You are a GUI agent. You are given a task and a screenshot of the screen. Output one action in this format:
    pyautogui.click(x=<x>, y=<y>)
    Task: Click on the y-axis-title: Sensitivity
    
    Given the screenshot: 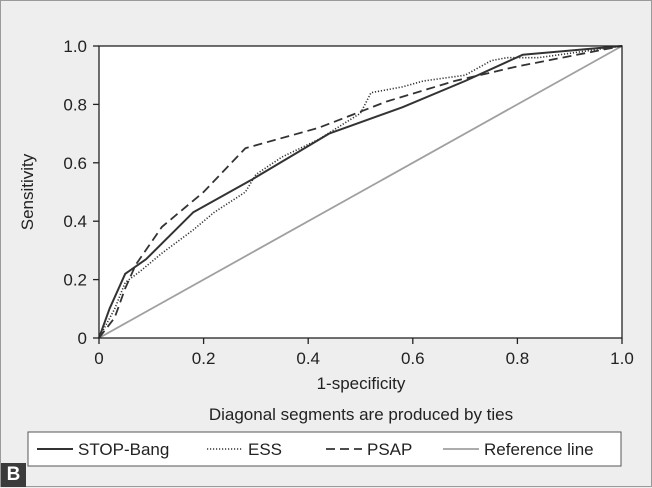 What is the action you would take?
    pyautogui.click(x=27, y=191)
    